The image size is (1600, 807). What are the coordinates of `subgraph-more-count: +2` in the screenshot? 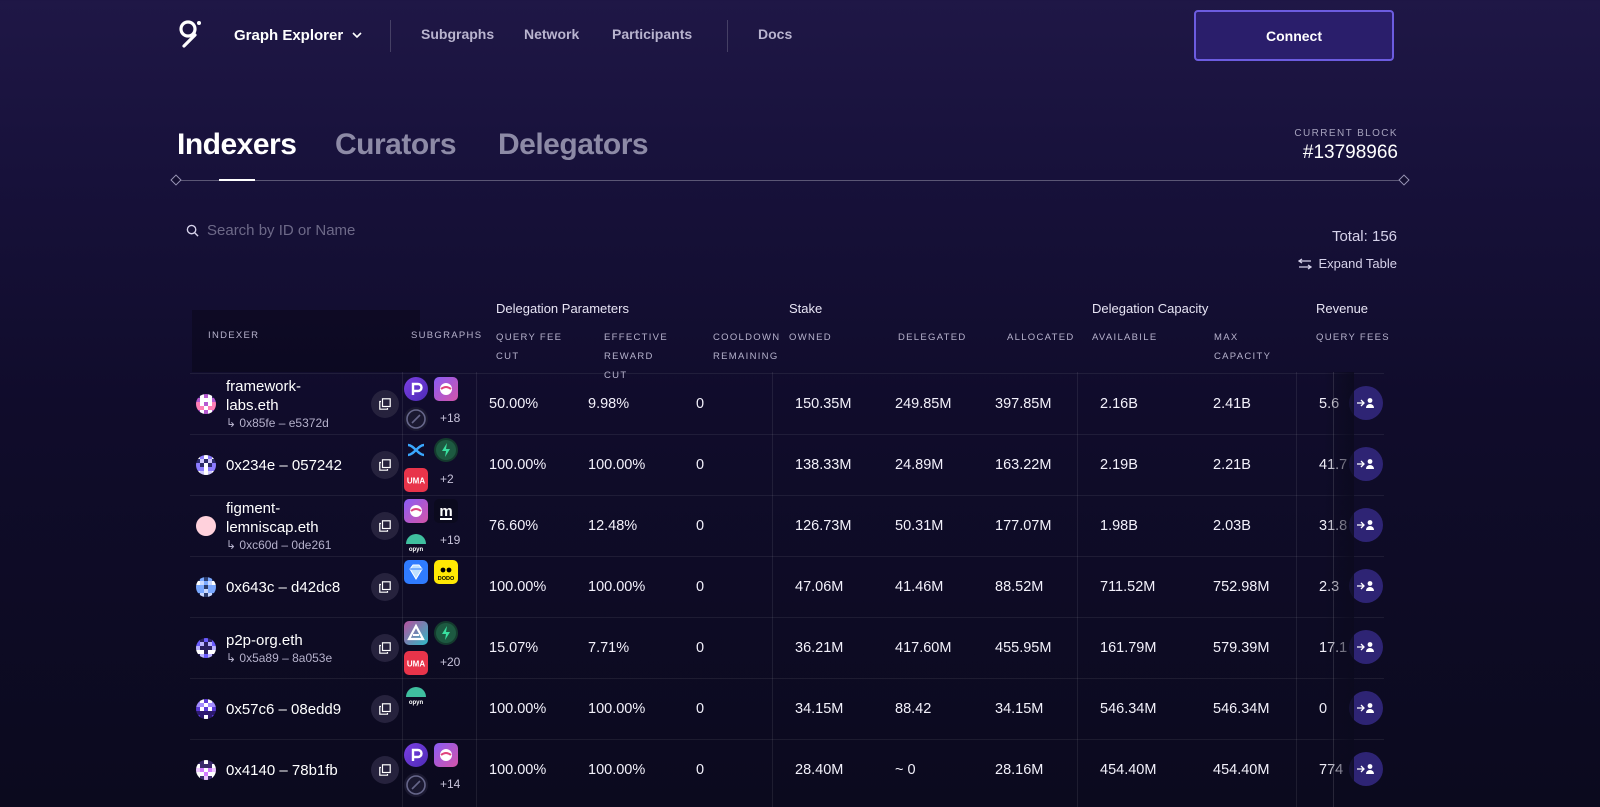 It's located at (447, 479).